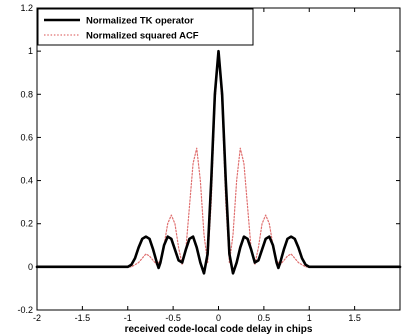 The image size is (406, 335). What do you see at coordinates (309, 318) in the screenshot?
I see `x-tick-label: 1` at bounding box center [309, 318].